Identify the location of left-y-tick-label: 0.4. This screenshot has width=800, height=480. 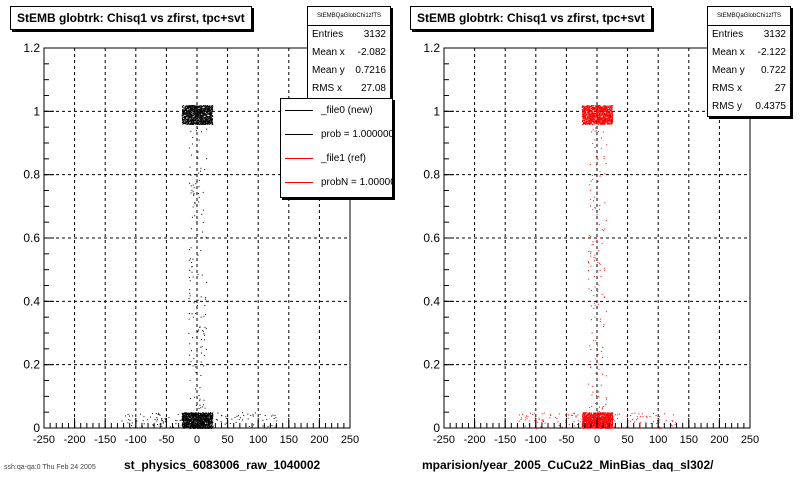
(31, 301).